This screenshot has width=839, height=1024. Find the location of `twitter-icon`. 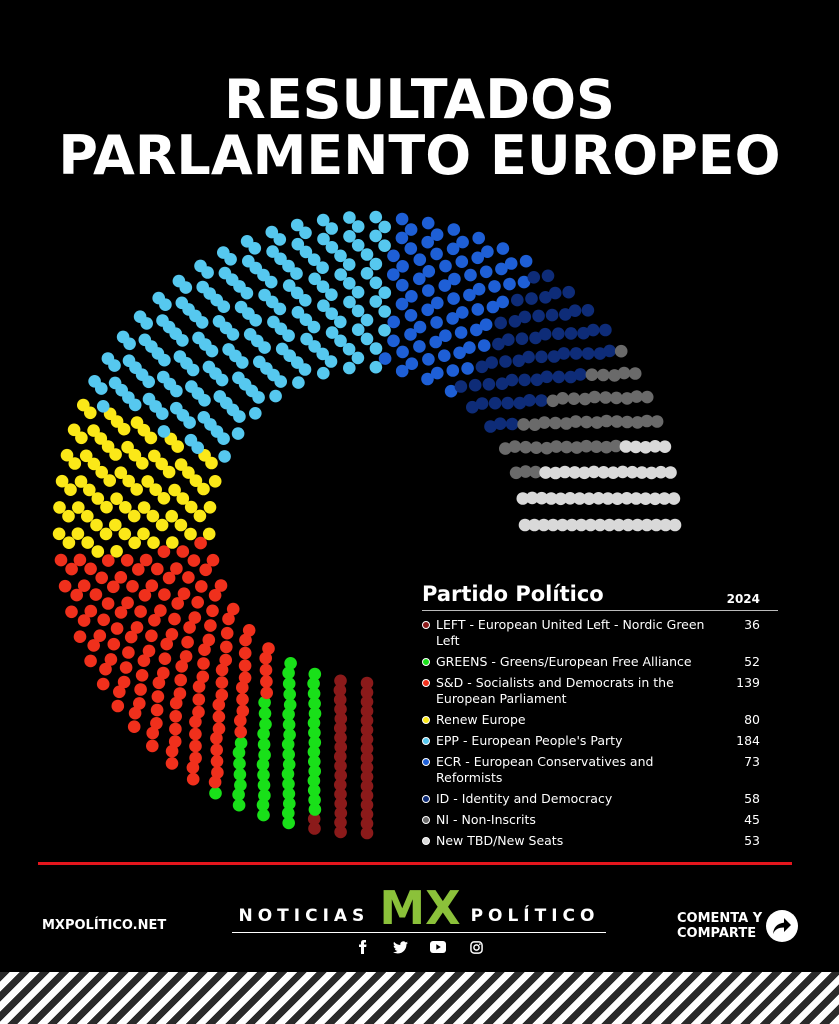

twitter-icon is located at coordinates (400, 947).